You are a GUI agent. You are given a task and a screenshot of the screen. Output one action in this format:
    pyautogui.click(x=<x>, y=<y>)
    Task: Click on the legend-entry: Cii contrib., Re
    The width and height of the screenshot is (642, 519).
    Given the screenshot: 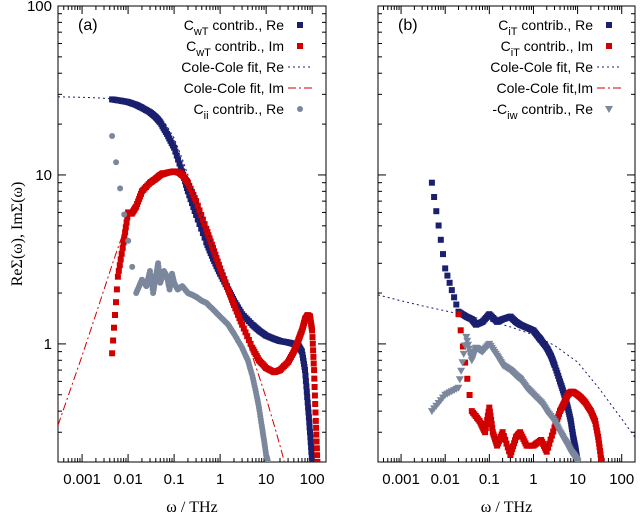 What is the action you would take?
    pyautogui.click(x=248, y=111)
    